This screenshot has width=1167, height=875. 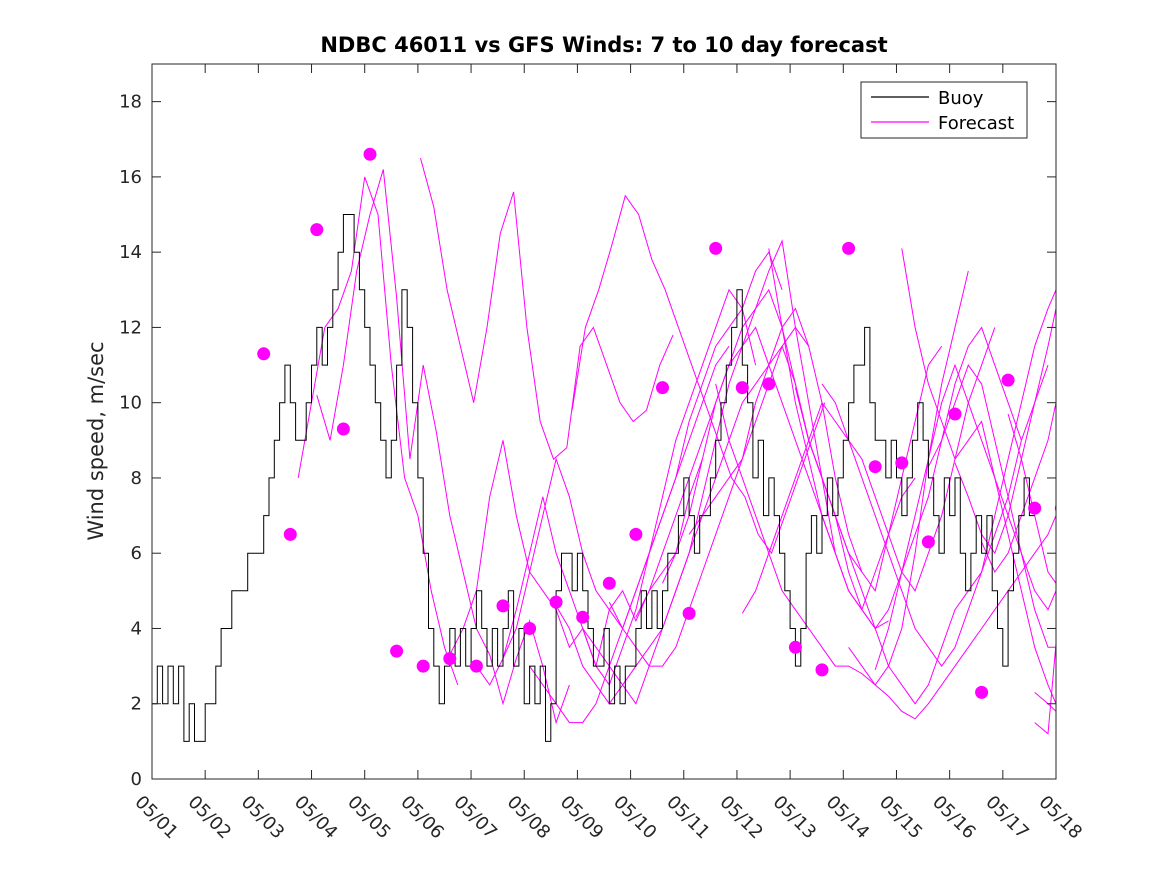 I want to click on legend: Buoy Forecast, so click(x=944, y=110).